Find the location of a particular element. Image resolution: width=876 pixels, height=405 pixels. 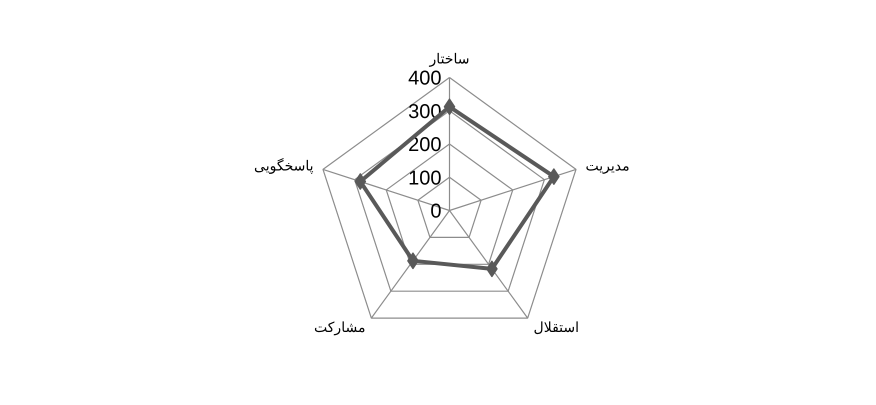

y-tick-label: 100 is located at coordinates (425, 178).